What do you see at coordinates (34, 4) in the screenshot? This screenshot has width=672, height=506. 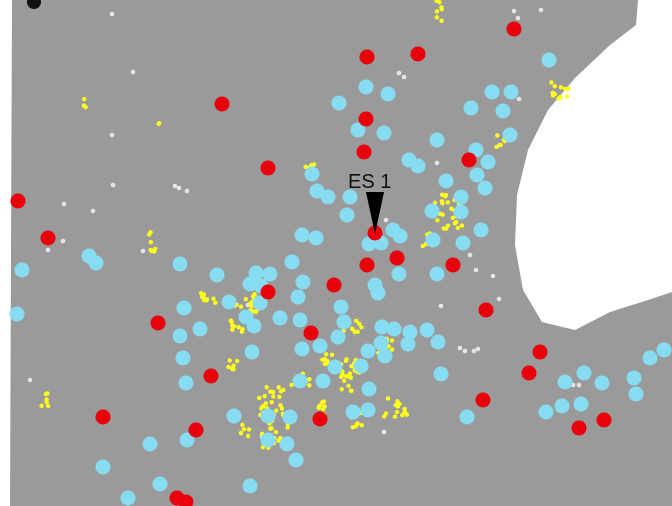 I see `corner-marker` at bounding box center [34, 4].